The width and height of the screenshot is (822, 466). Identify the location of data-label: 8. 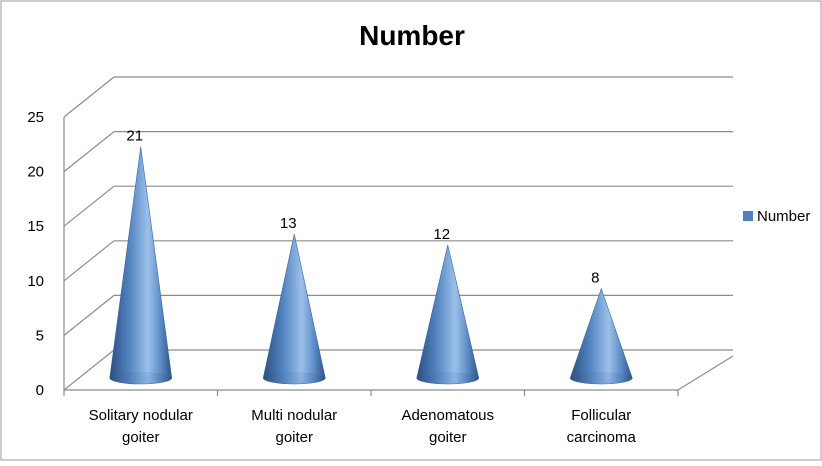
(595, 278).